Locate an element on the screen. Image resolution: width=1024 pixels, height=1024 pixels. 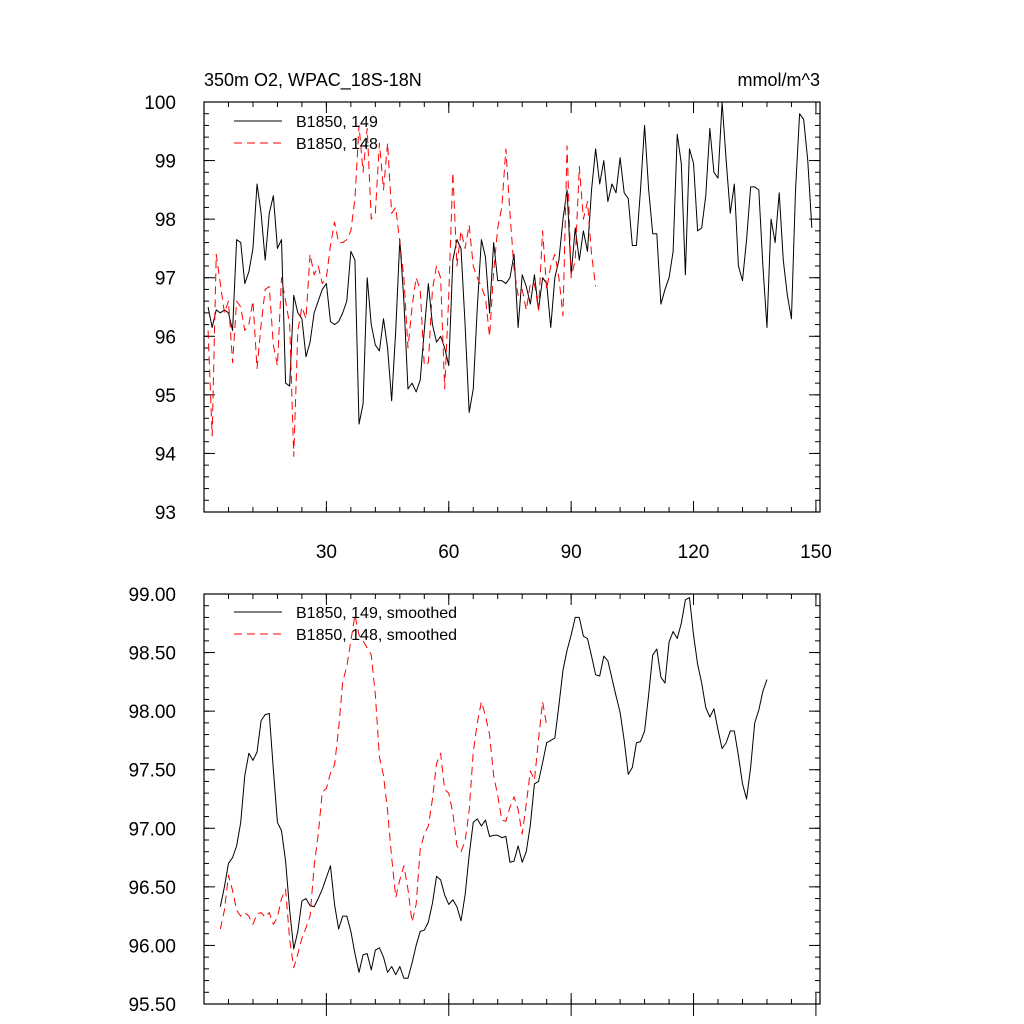
bottom-y-tick-label: 95.50 is located at coordinates (152, 1005).